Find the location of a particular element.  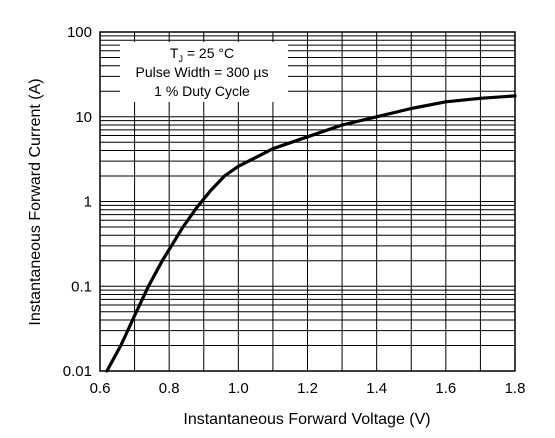

y-tick-label: 0.01 is located at coordinates (77, 371).